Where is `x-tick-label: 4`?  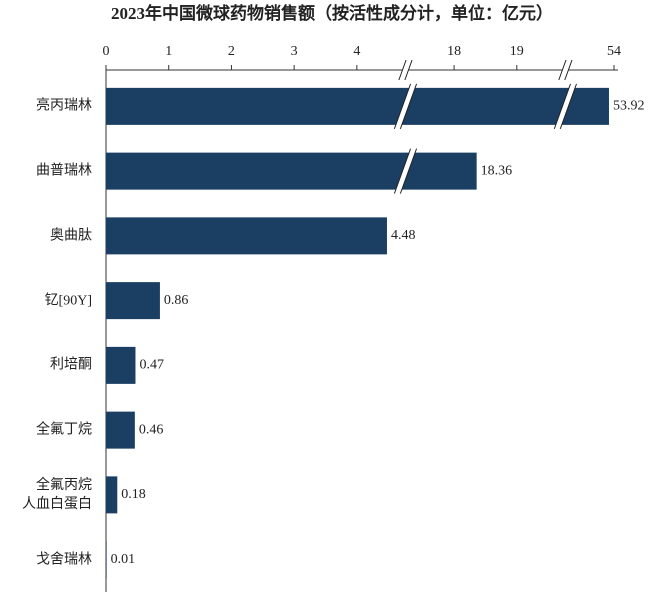 x-tick-label: 4 is located at coordinates (356, 51).